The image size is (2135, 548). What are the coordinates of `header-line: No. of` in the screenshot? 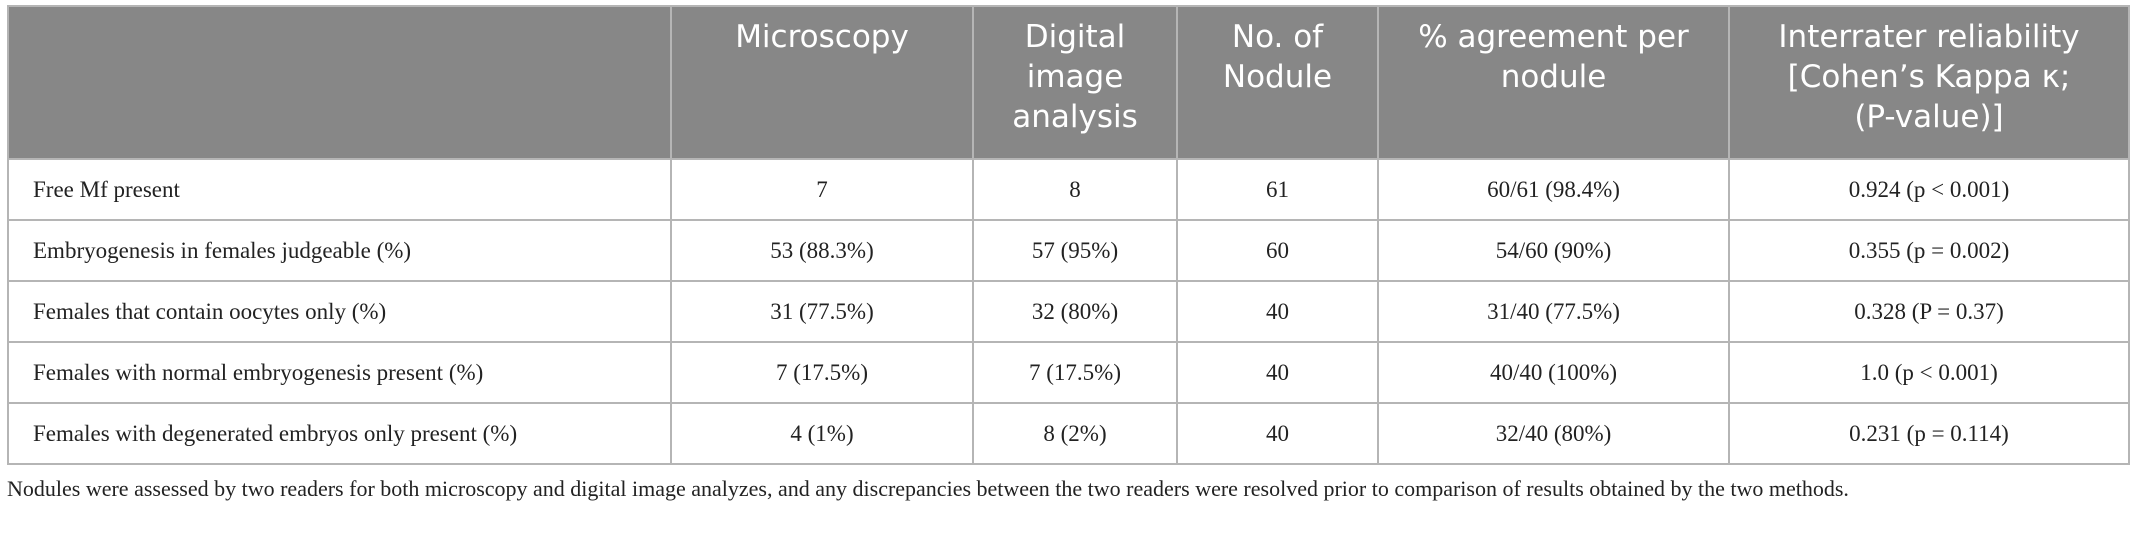 It's located at (1277, 37).